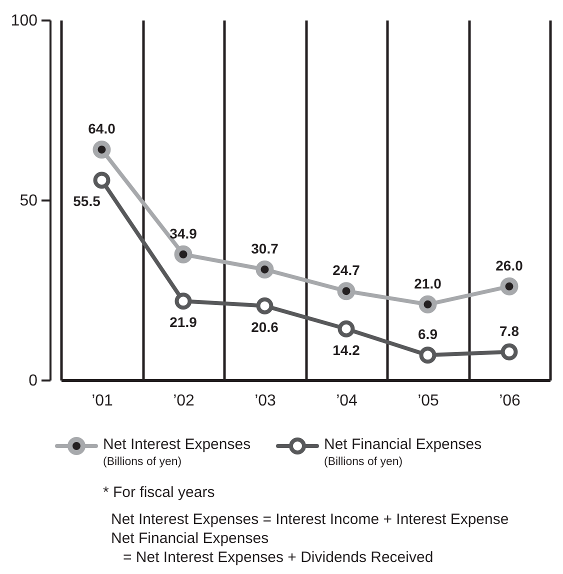 This screenshot has width=563, height=574. What do you see at coordinates (29, 201) in the screenshot?
I see `y-tick-label: 50` at bounding box center [29, 201].